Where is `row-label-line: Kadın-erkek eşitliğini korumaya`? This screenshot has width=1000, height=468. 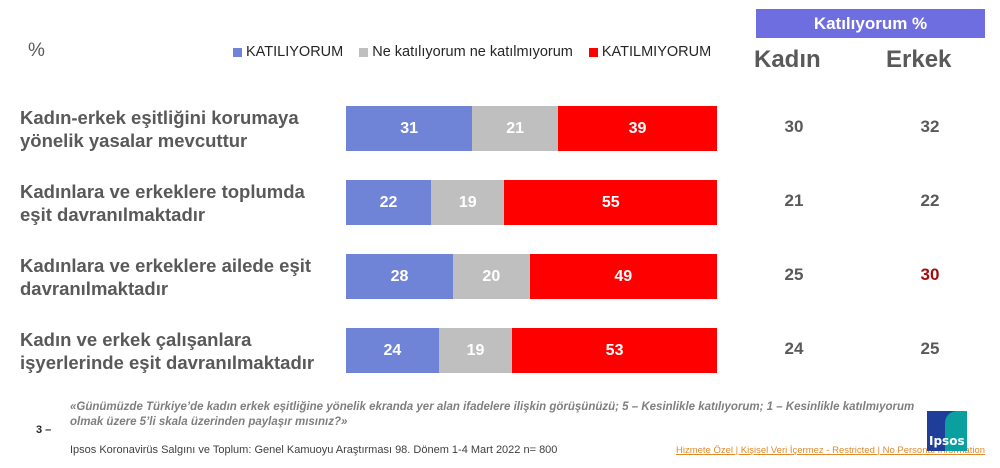
row-label-line: Kadın-erkek eşitliğini korumaya is located at coordinates (159, 117).